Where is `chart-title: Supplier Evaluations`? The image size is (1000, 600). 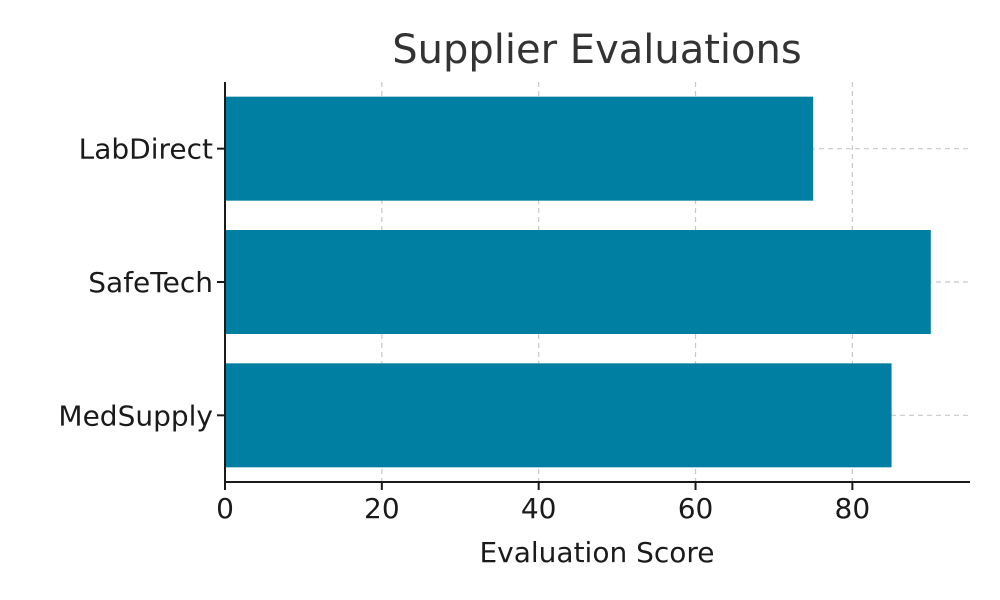
chart-title: Supplier Evaluations is located at coordinates (596, 50).